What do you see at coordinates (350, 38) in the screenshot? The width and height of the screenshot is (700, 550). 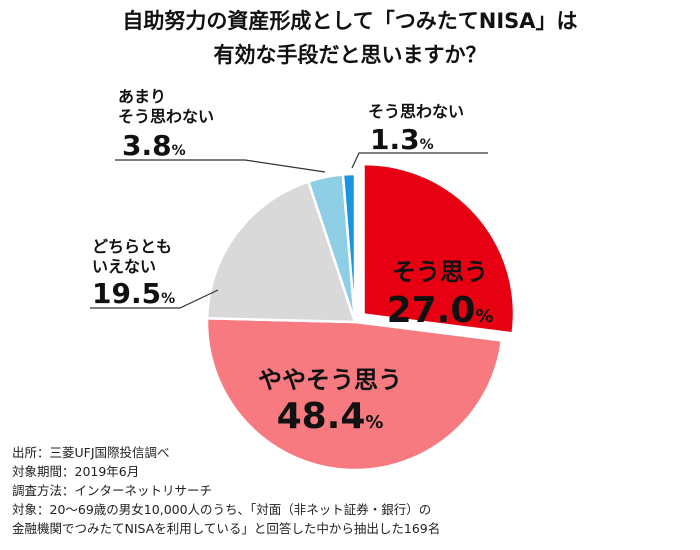 I see `chart-title: 自助努力の資産形成として「つみたてNISA」は 有効な手段だと思いますか？` at bounding box center [350, 38].